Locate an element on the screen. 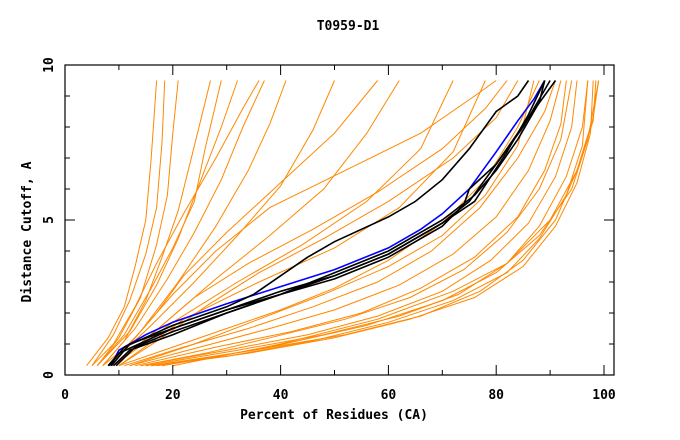 This screenshot has width=680, height=440. y-tick-label: 10 is located at coordinates (49, 65).